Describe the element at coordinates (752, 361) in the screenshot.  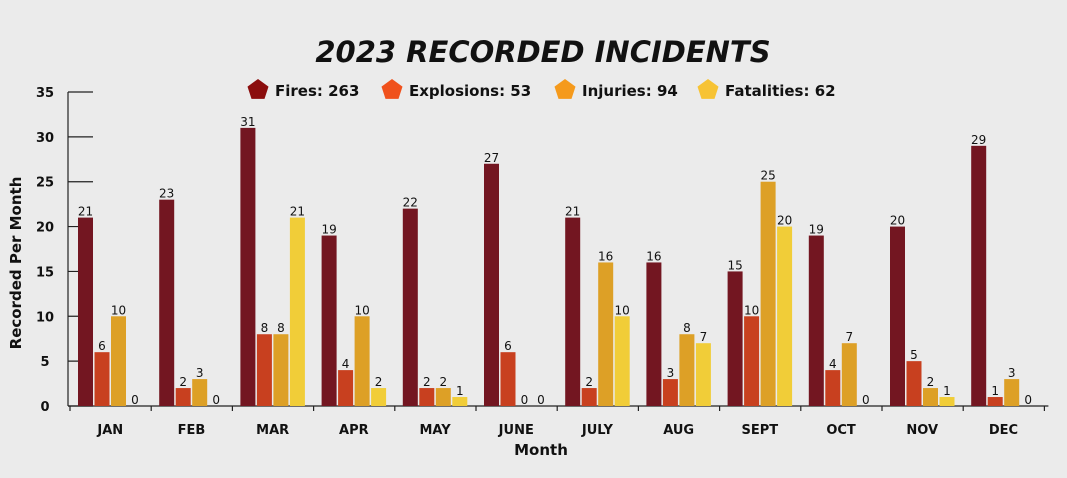
I see `bar-explosions-sept` at that location.